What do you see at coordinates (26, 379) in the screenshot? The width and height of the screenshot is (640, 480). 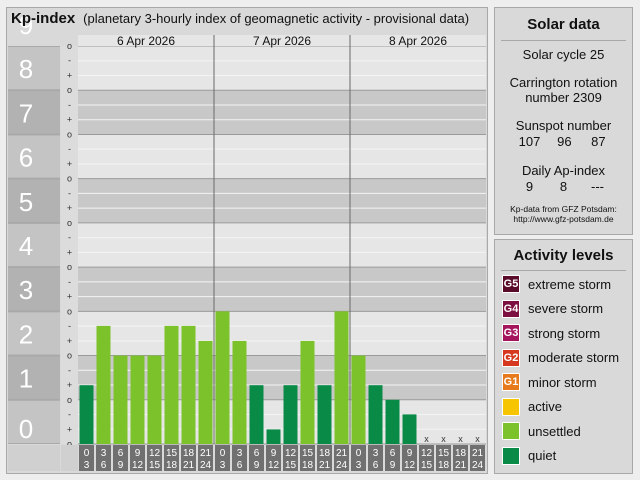 I see `y-tick-label: 1` at bounding box center [26, 379].